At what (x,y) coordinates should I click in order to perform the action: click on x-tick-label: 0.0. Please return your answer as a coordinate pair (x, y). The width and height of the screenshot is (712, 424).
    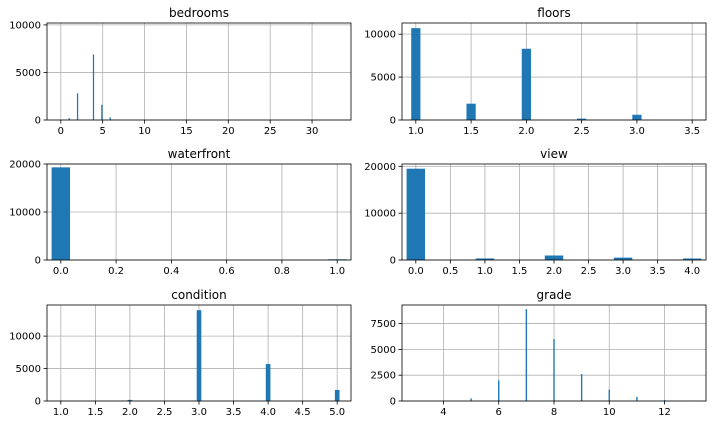
    Looking at the image, I should click on (416, 271).